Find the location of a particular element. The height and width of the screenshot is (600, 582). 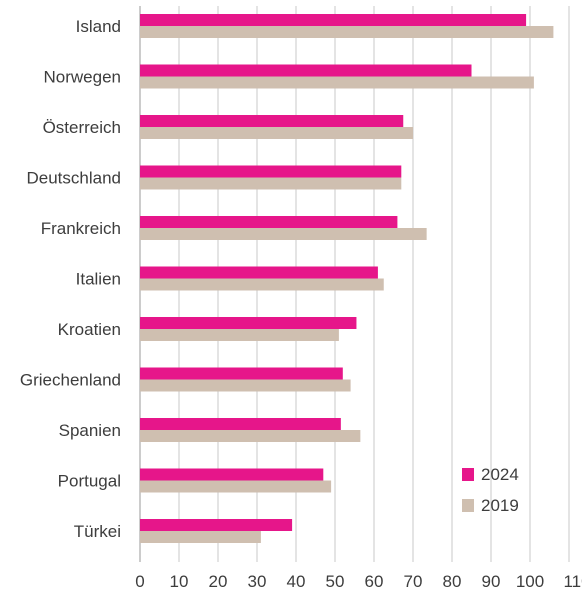

x-tick-label-70: 70 is located at coordinates (413, 581).